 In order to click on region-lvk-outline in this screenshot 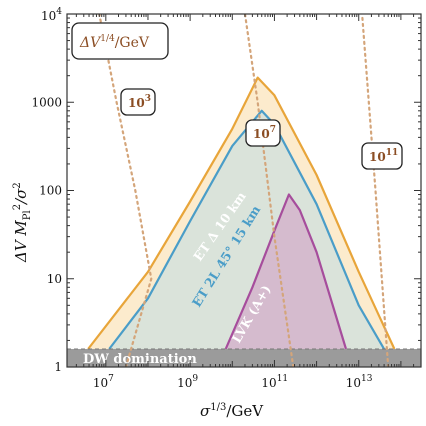, I will do `click(286, 271)`.